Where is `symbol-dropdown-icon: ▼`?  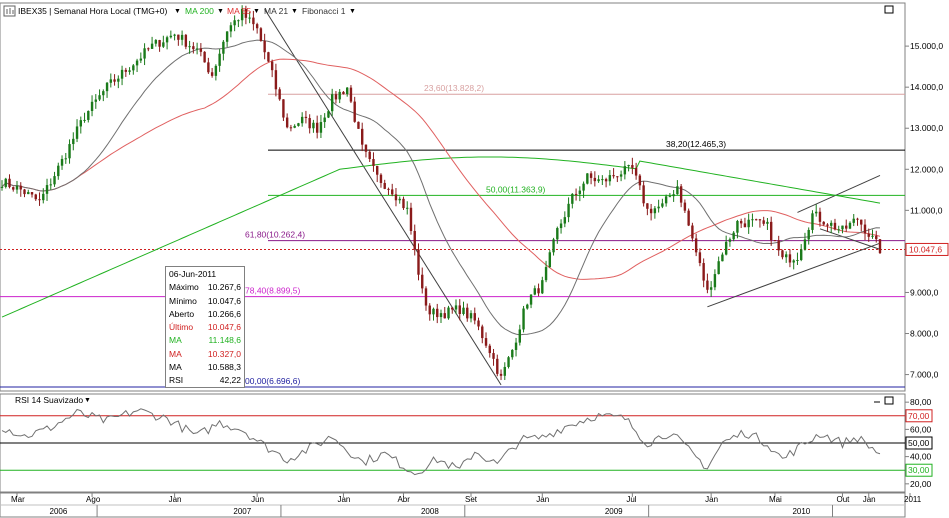
symbol-dropdown-icon: ▼ is located at coordinates (177, 11).